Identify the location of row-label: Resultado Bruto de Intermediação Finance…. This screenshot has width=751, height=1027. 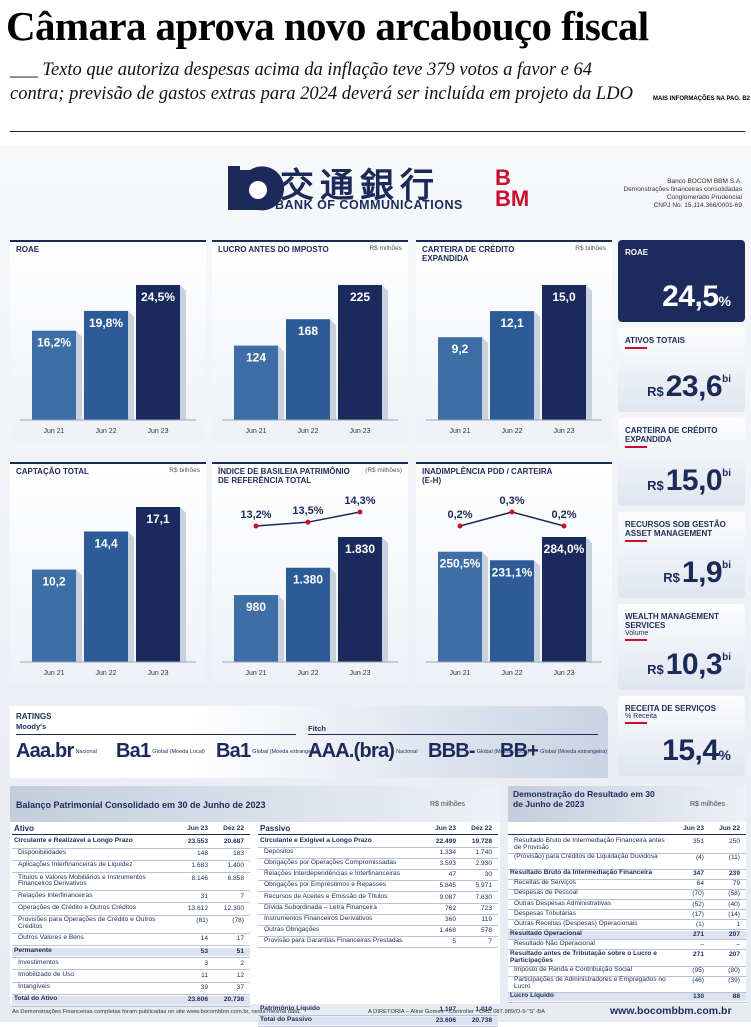
(589, 844).